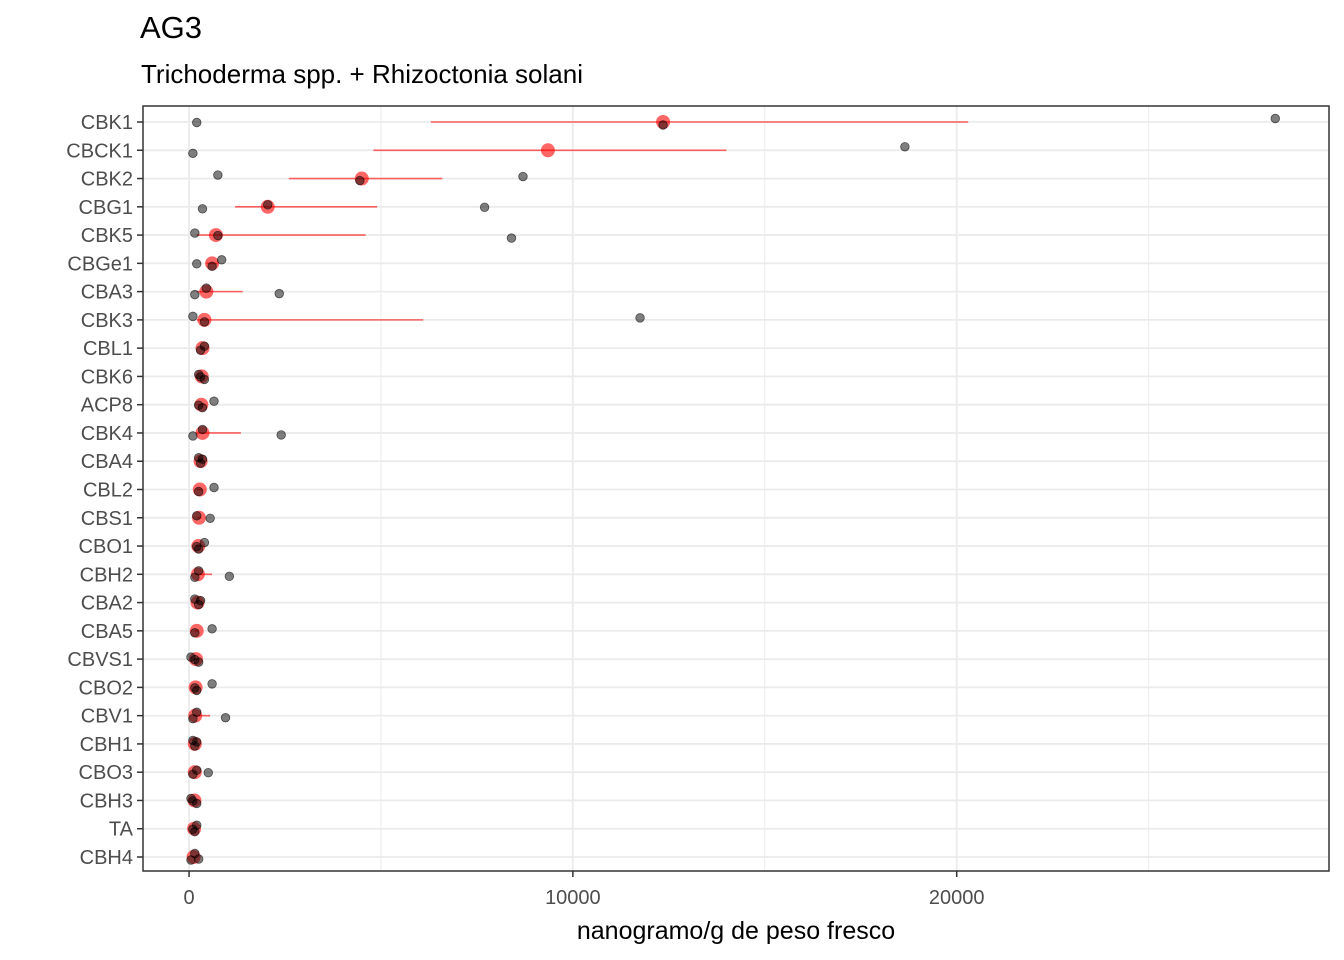 This screenshot has height=960, width=1344. I want to click on y-tick-label: CBH3, so click(106, 801).